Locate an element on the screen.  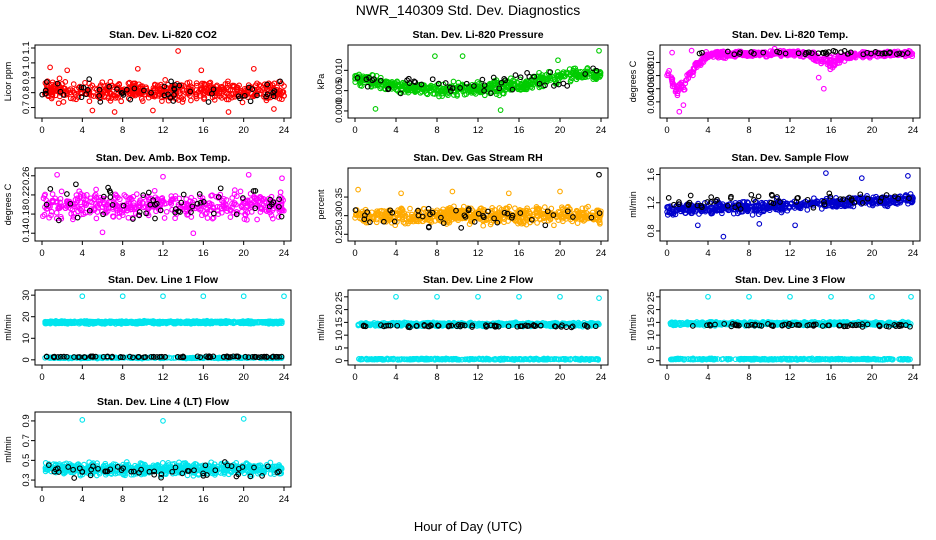
y-tick-label: 25 is located at coordinates (339, 297).